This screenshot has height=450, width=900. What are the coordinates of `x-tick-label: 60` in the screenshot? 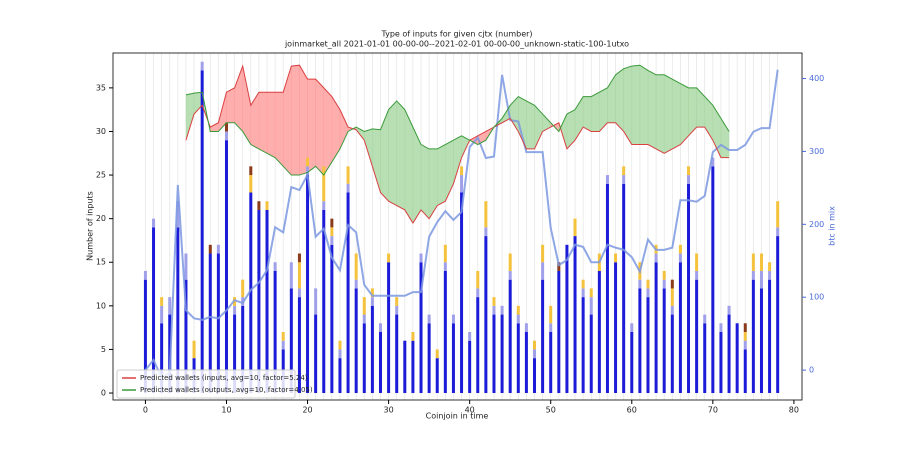 It's located at (632, 410).